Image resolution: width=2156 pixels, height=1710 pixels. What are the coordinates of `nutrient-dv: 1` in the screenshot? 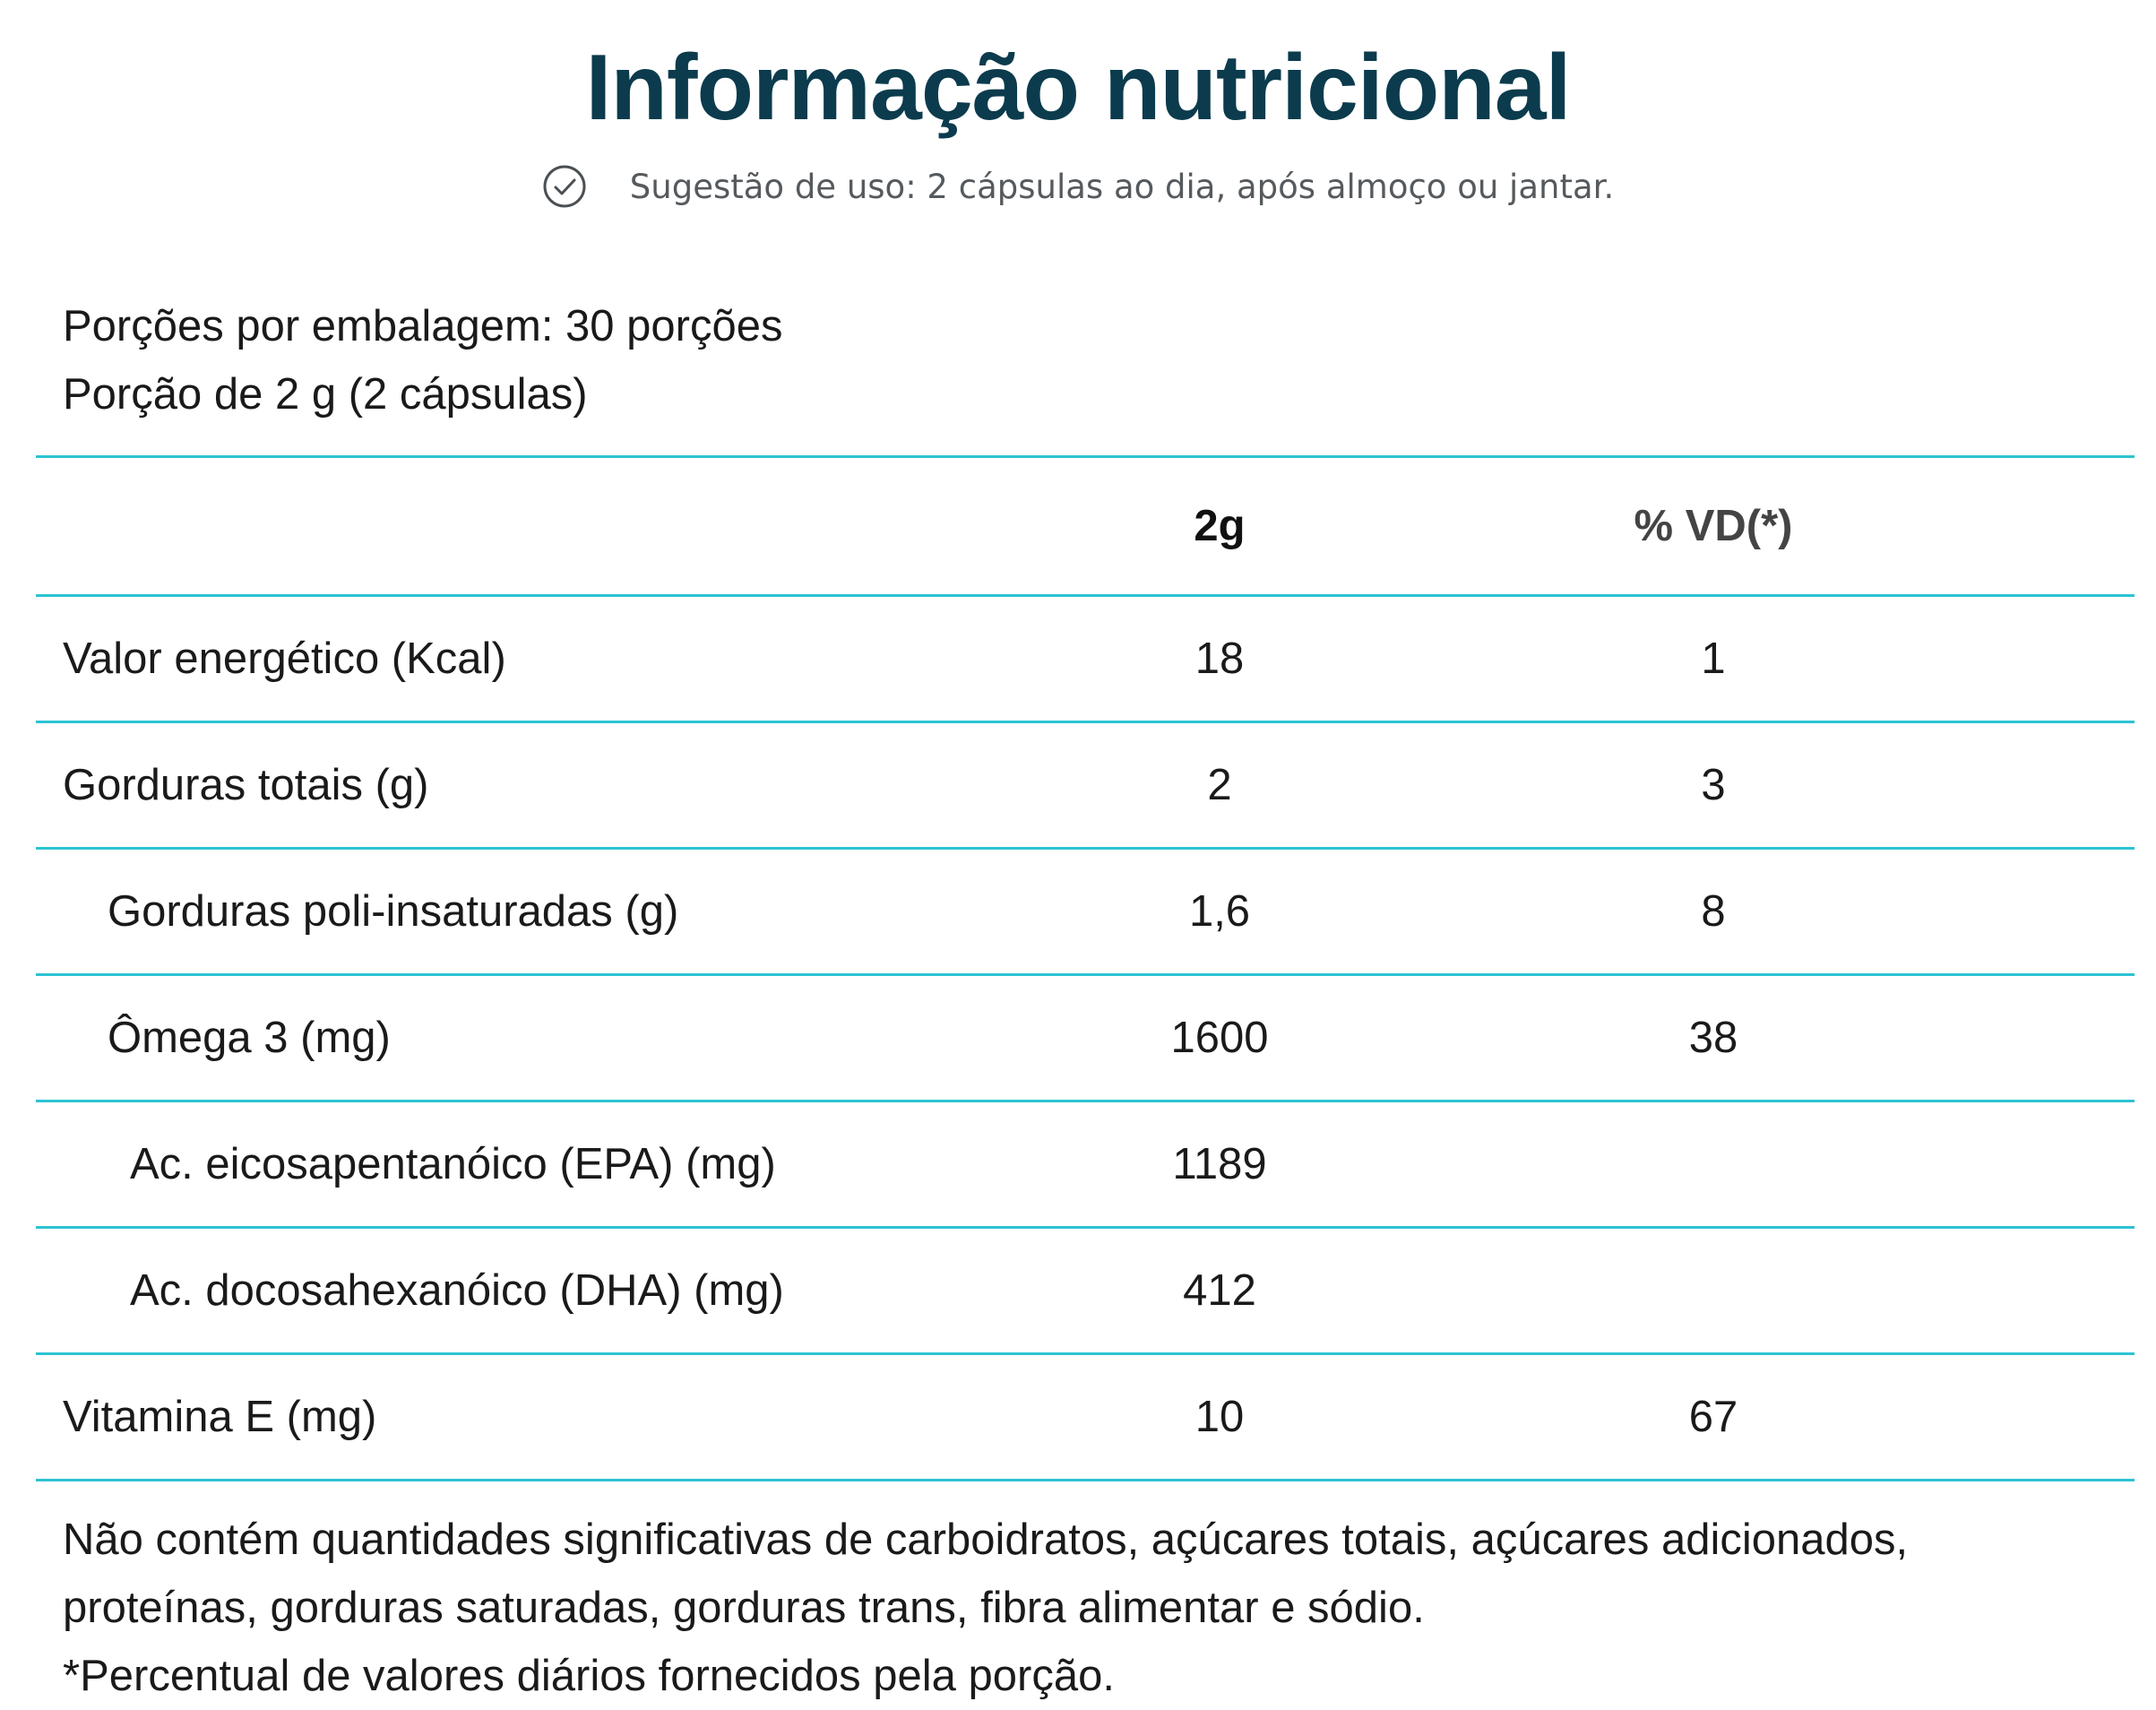 It's located at (1758, 658).